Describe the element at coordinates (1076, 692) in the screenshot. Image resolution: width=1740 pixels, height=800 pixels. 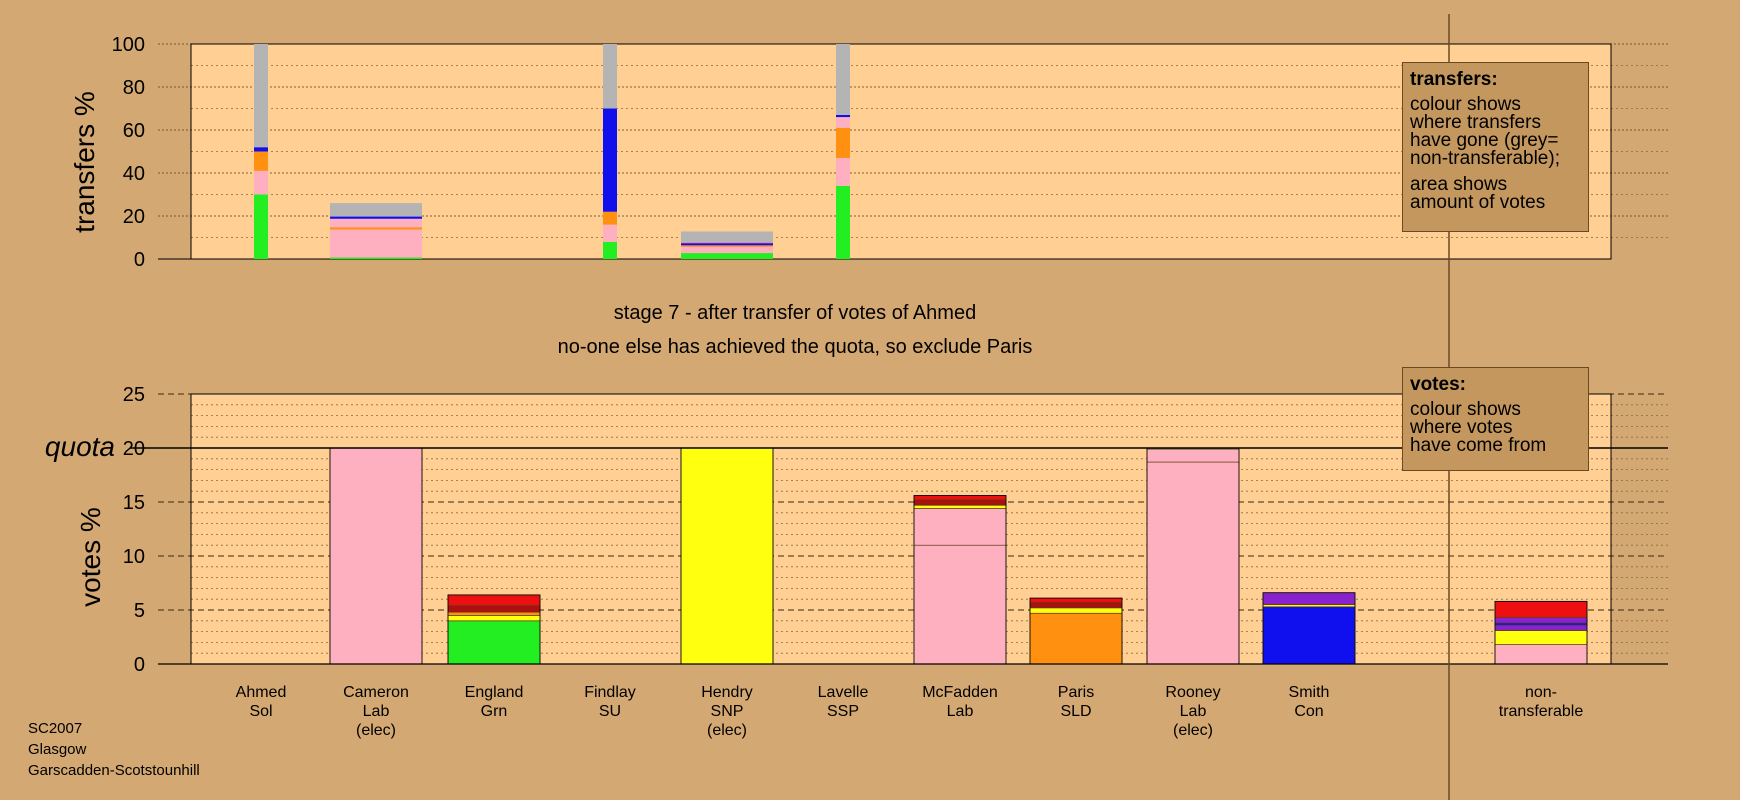
I see `candidate-label: Paris` at that location.